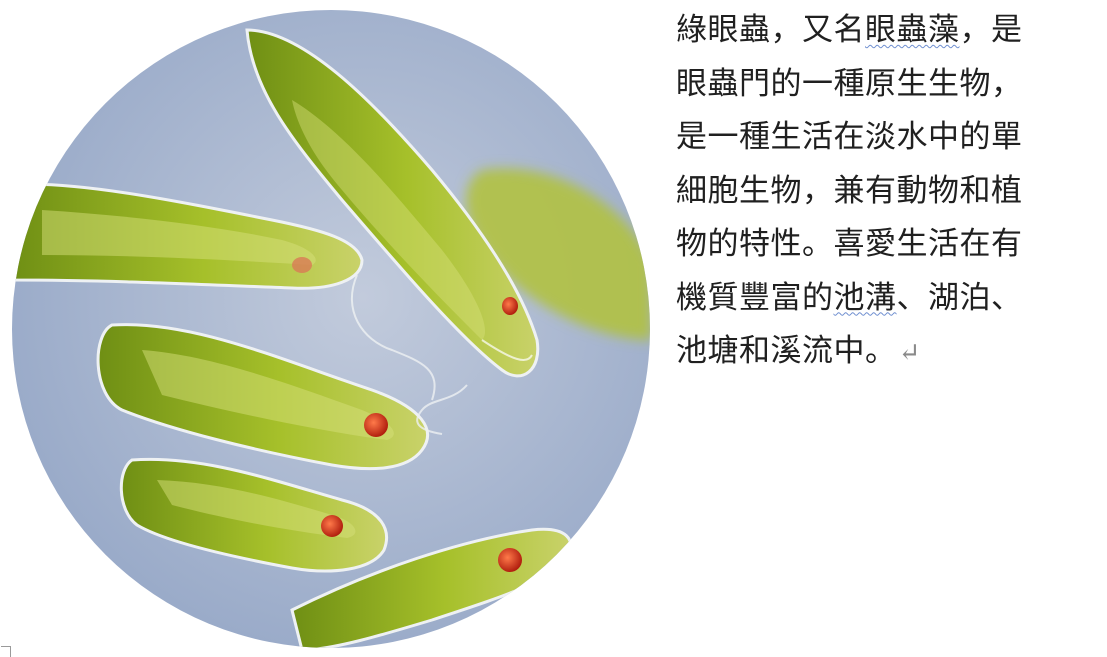 The height and width of the screenshot is (657, 1107). I want to click on euglena-flagella, so click(409, 354).